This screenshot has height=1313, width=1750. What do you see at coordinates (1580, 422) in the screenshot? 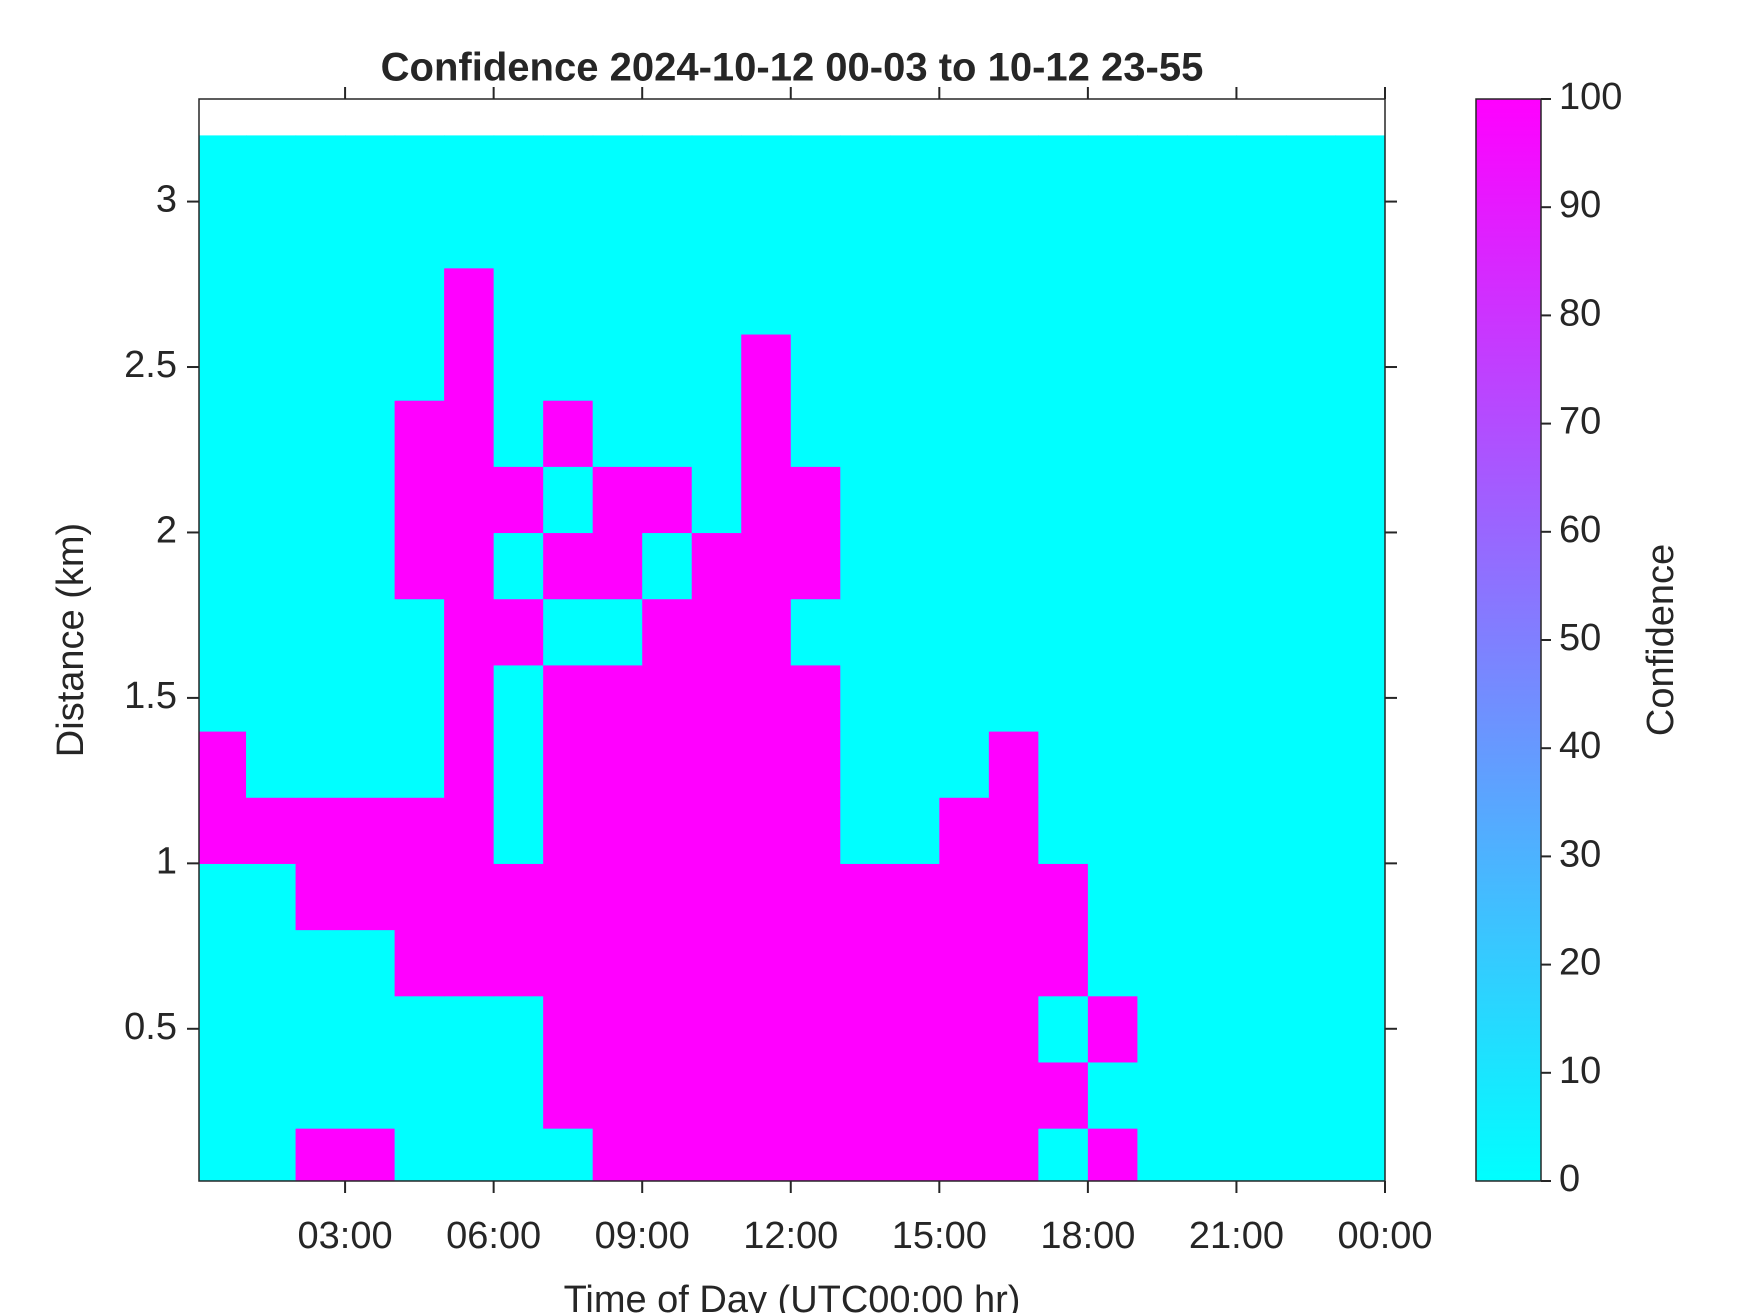
I see `colorbar-tick-label: 70` at bounding box center [1580, 422].